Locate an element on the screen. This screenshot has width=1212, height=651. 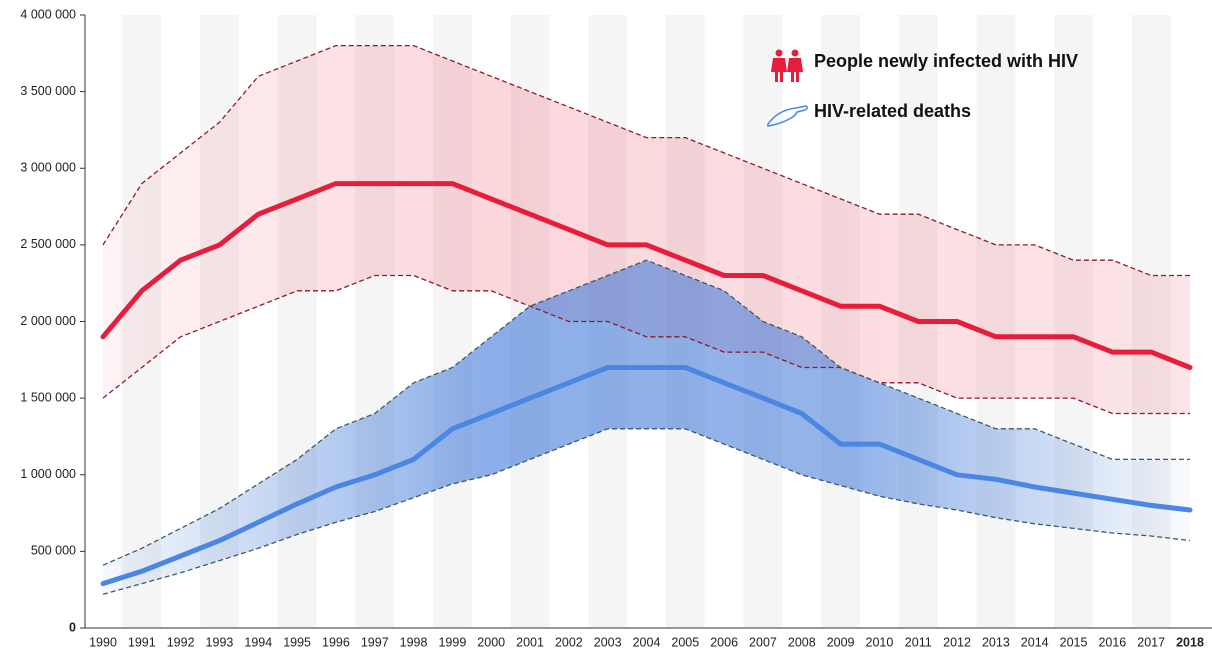
x-tick-label: 2005 is located at coordinates (685, 642).